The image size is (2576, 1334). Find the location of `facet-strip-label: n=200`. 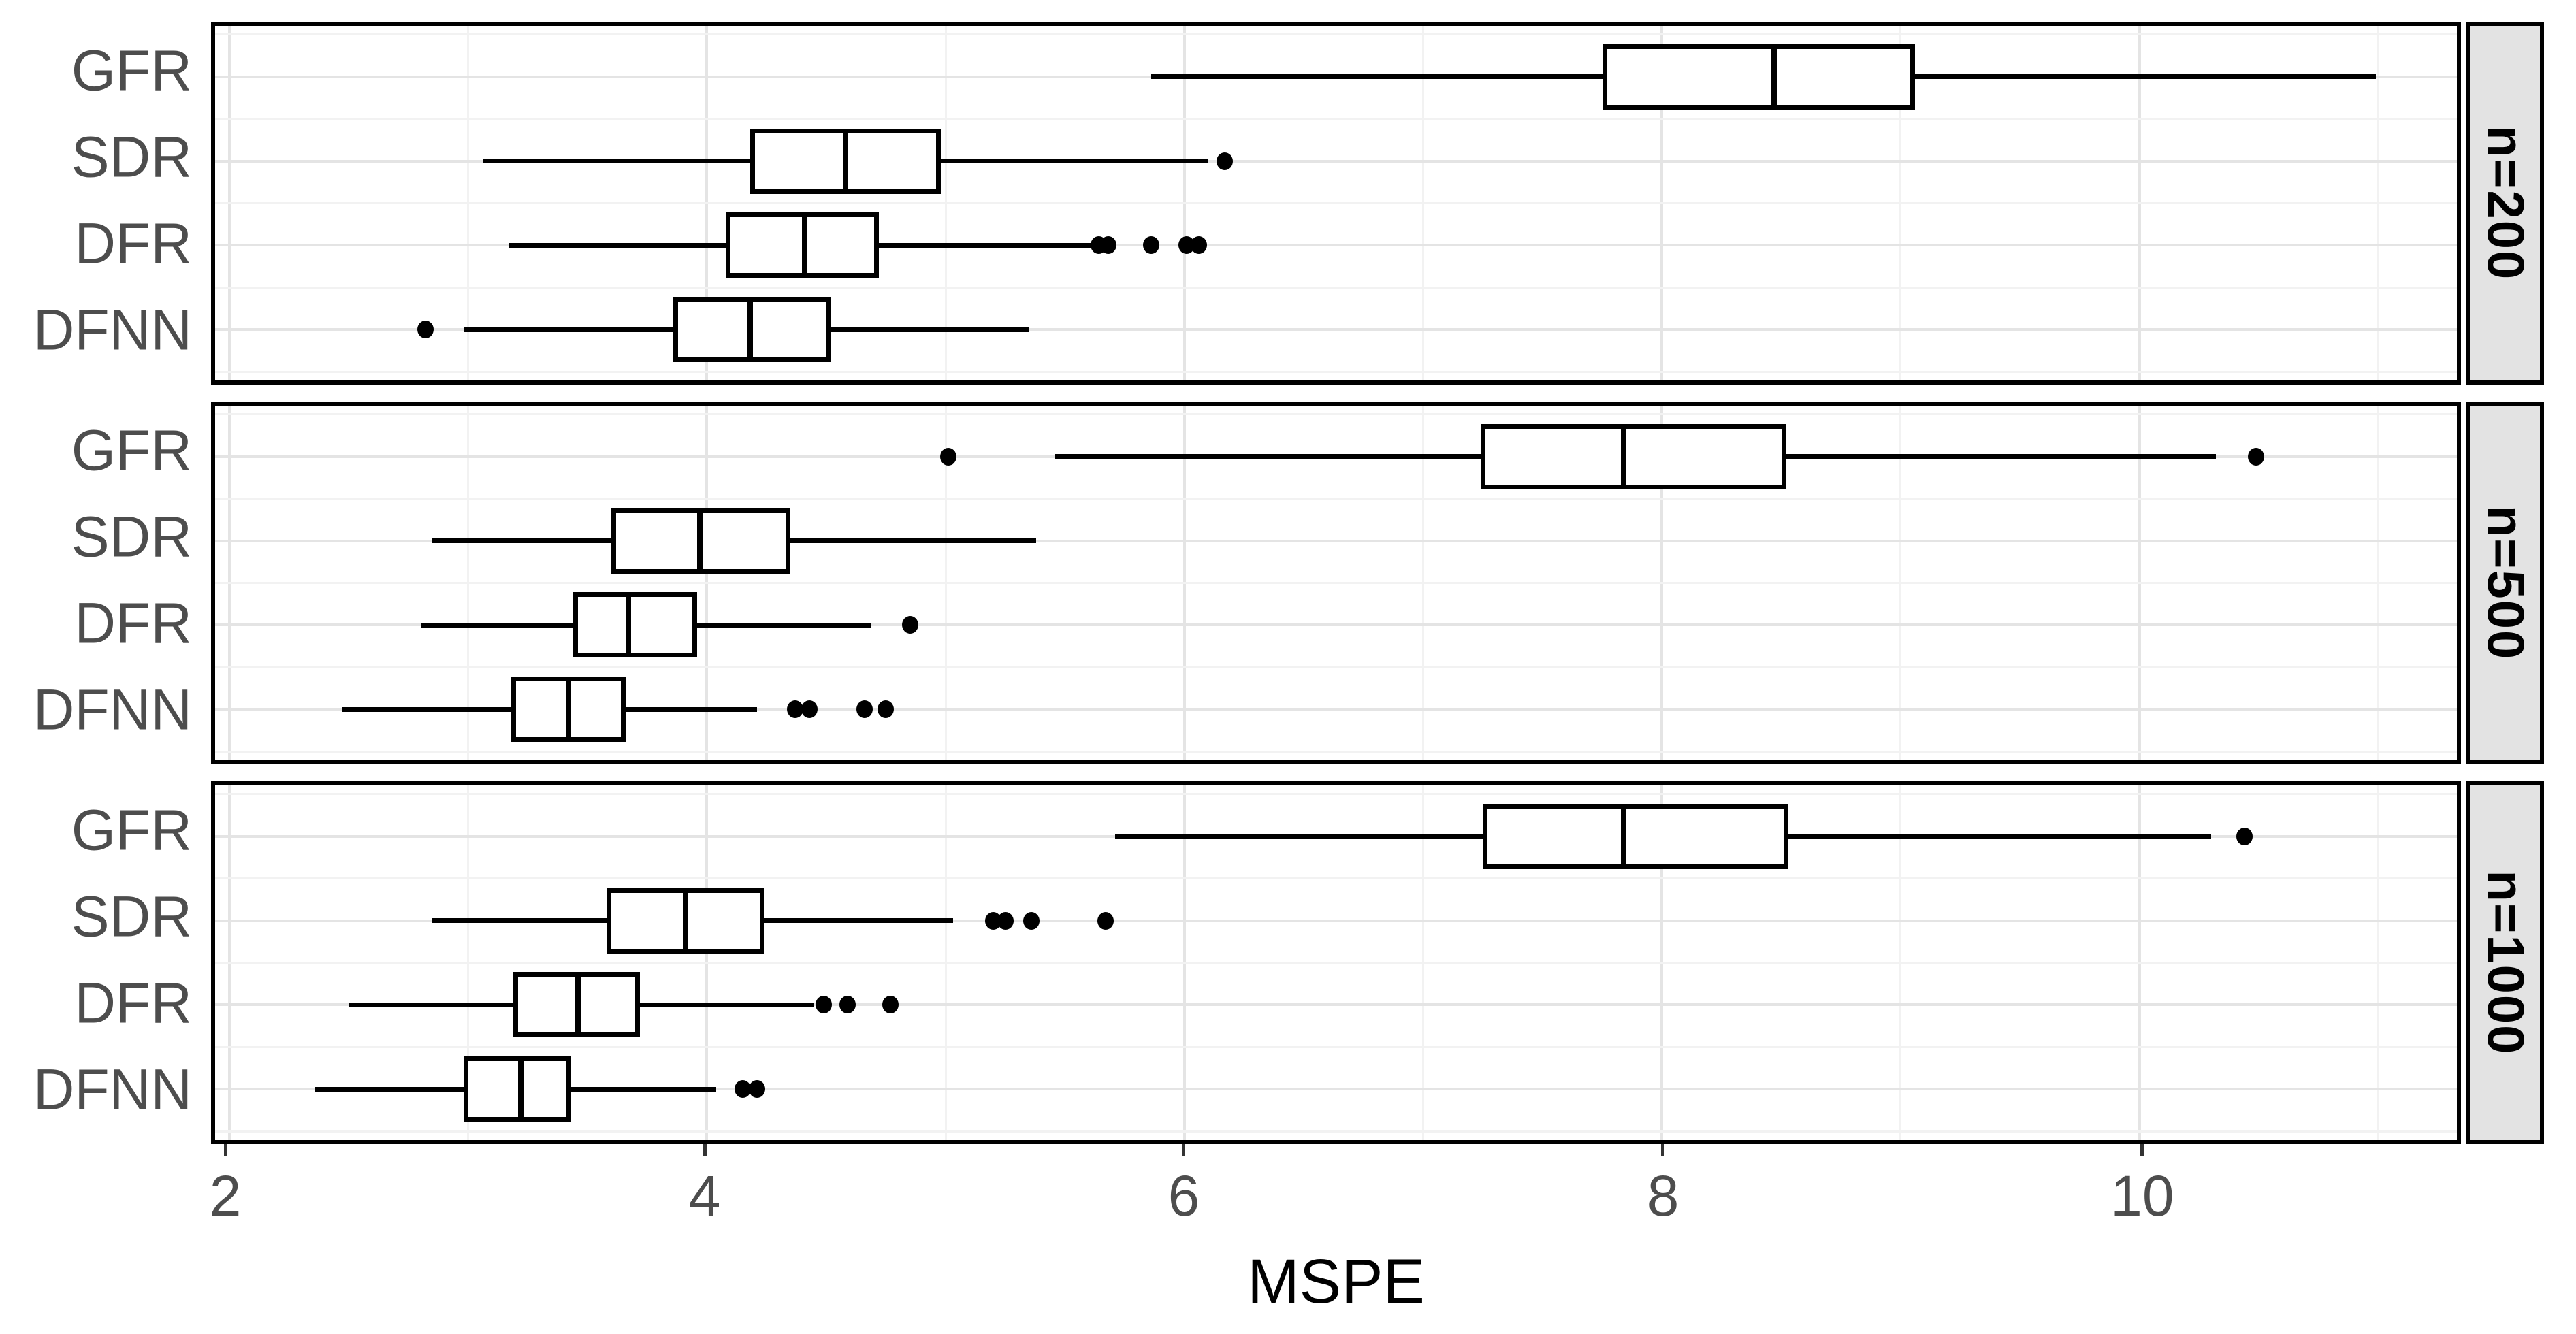

facet-strip-label: n=200 is located at coordinates (2505, 203).